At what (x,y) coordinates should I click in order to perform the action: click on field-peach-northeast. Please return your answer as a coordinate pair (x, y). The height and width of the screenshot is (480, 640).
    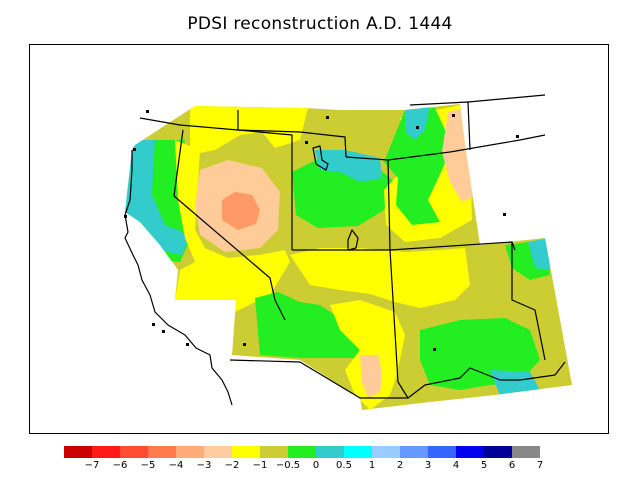
    Looking at the image, I should click on (460, 155).